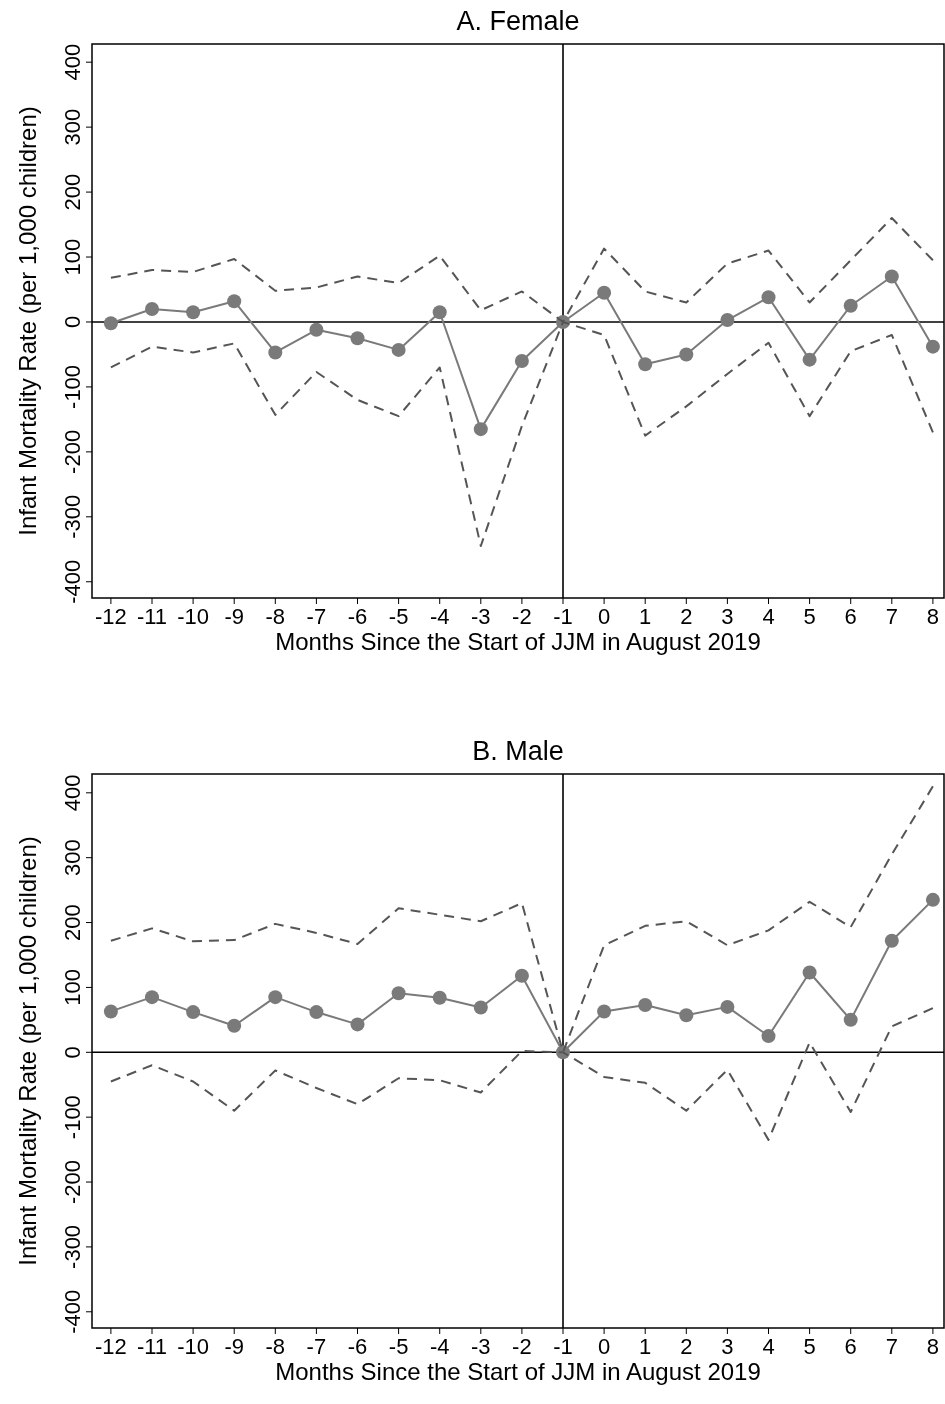  What do you see at coordinates (518, 21) in the screenshot?
I see `chart-title: A. Female` at bounding box center [518, 21].